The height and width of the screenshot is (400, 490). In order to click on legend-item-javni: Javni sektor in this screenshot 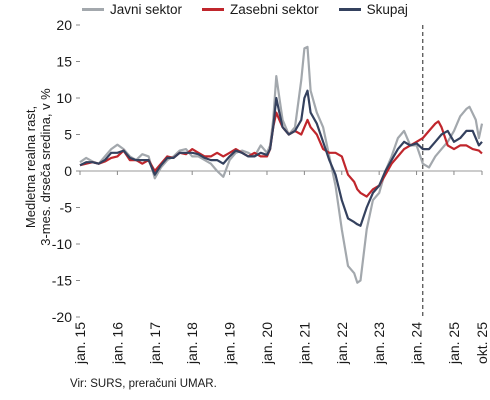, I will do `click(132, 9)`.